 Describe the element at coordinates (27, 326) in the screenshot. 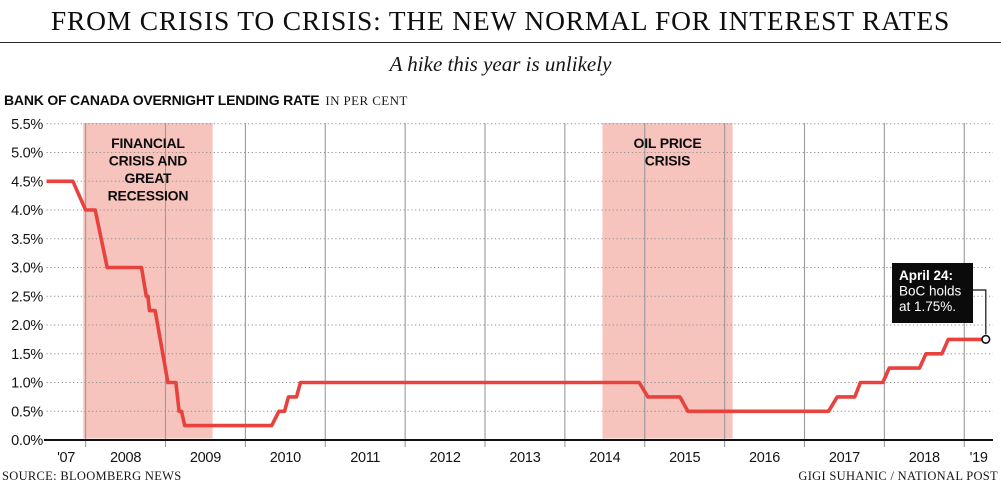

I see `y-tick-label: 2.0%` at that location.